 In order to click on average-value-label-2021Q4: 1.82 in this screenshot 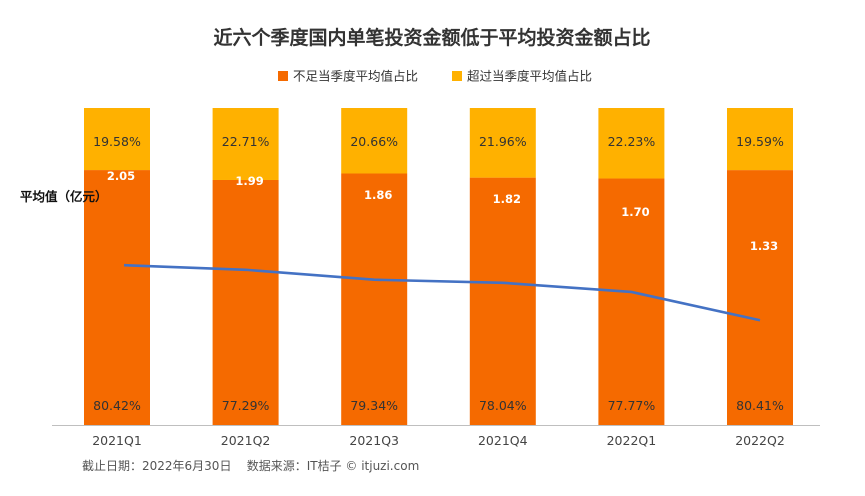, I will do `click(507, 199)`.